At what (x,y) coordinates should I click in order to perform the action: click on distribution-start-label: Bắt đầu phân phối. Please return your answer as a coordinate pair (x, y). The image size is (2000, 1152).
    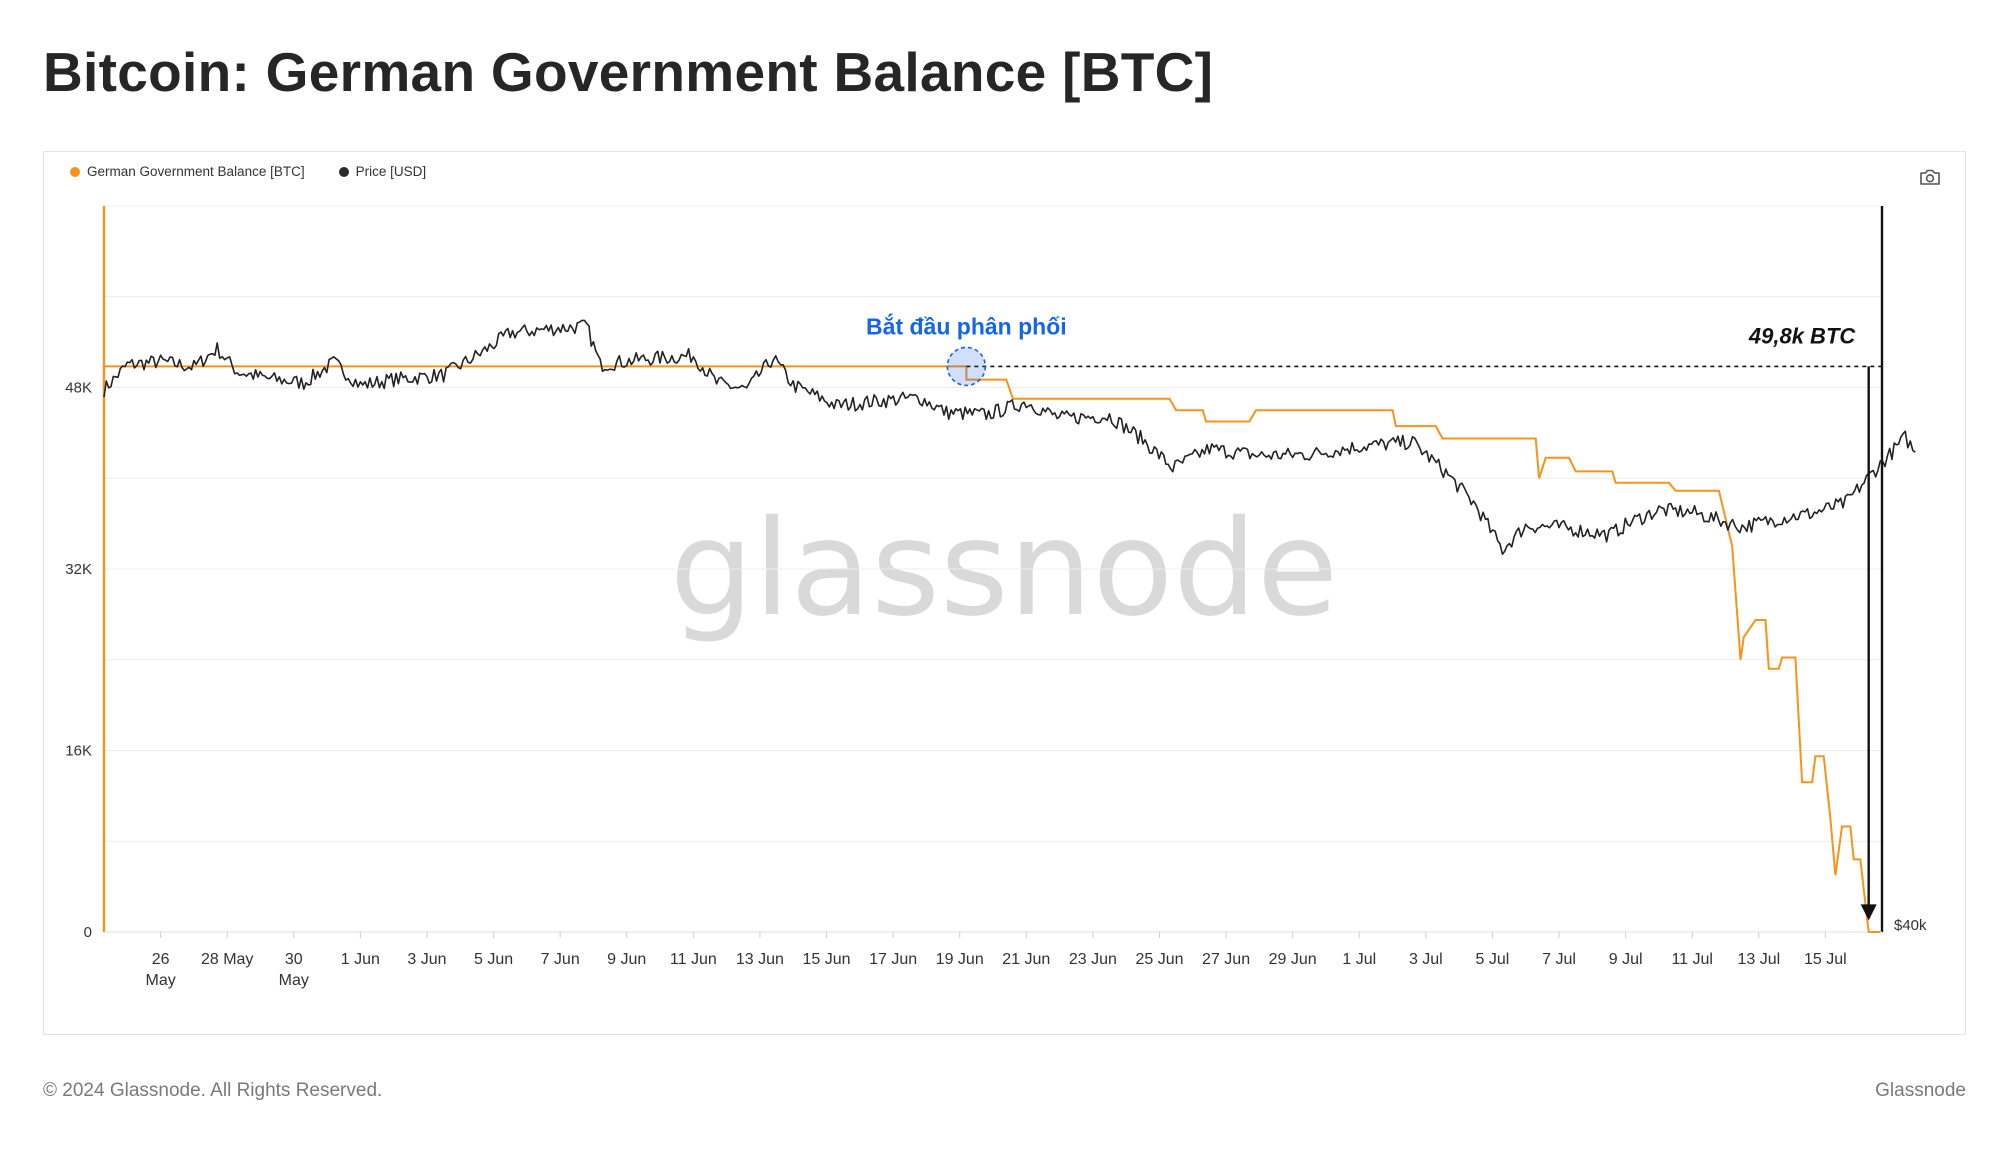
    Looking at the image, I should click on (966, 325).